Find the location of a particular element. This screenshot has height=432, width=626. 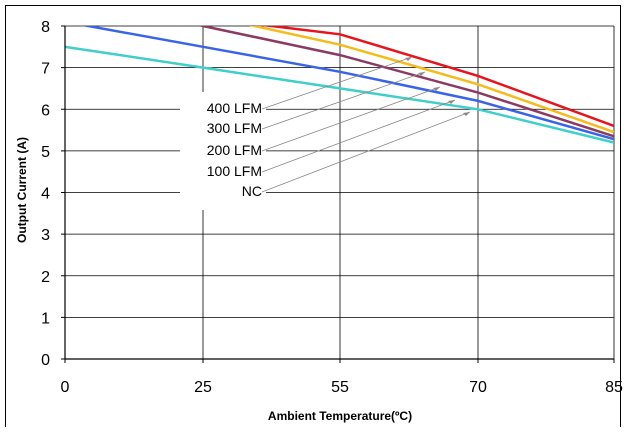

series-line-300-lfm is located at coordinates (431, 80).